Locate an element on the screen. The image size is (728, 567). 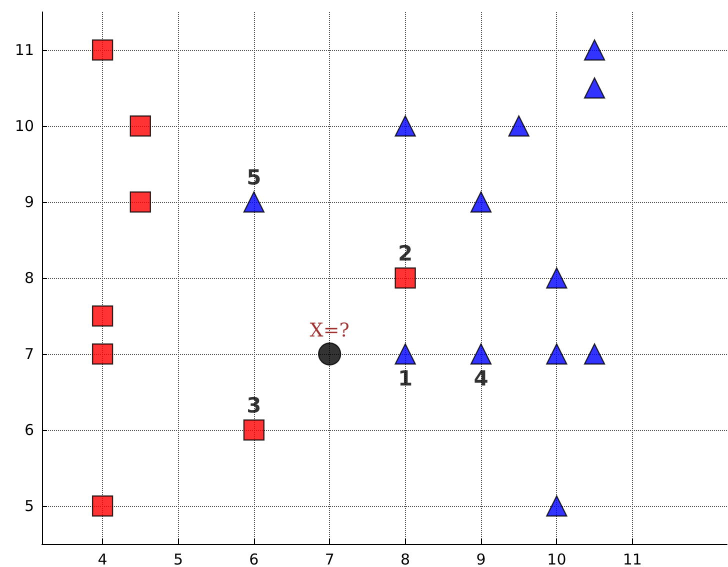
y-tick-label: 8 is located at coordinates (29, 278).